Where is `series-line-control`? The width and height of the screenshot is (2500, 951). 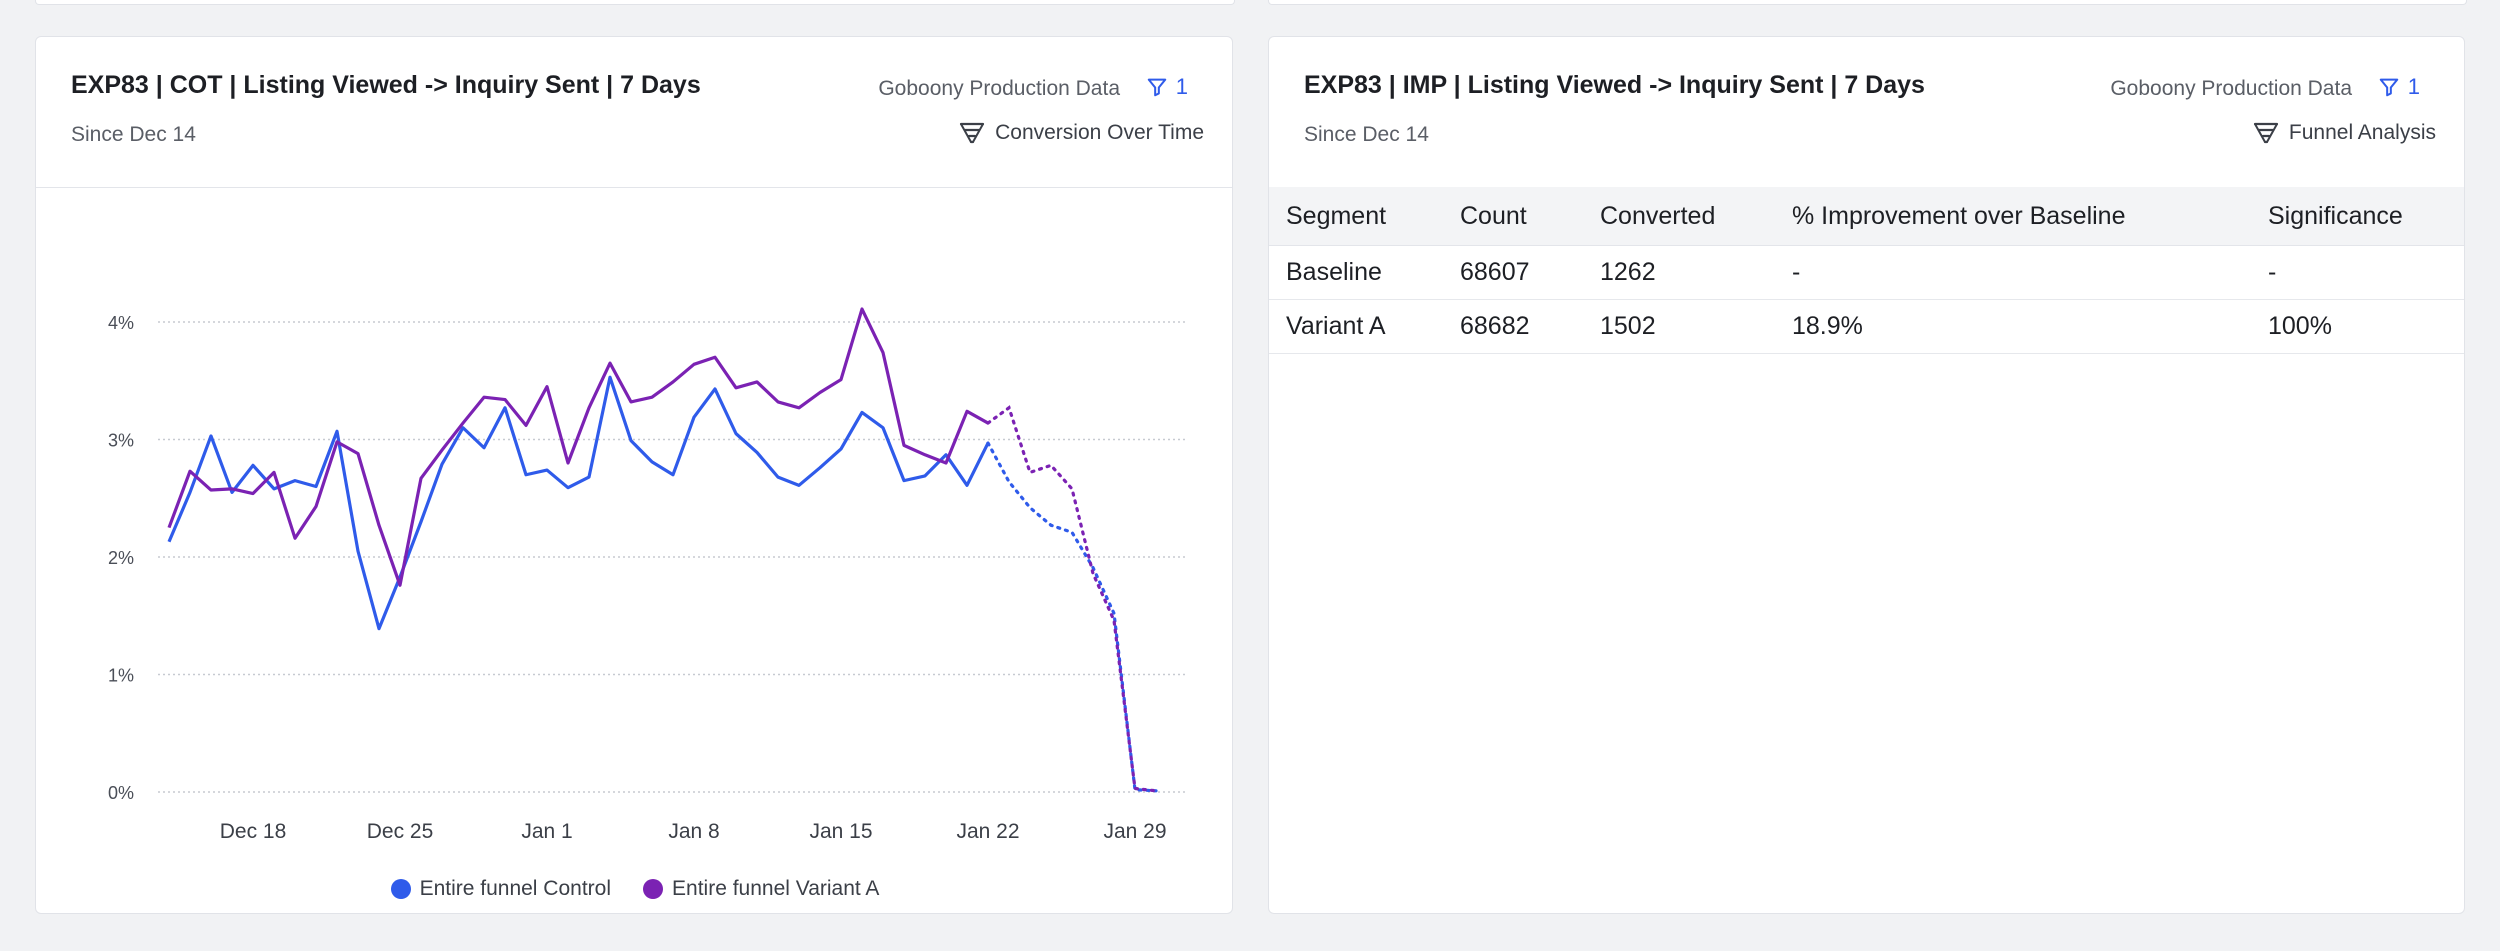 series-line-control is located at coordinates (578, 503).